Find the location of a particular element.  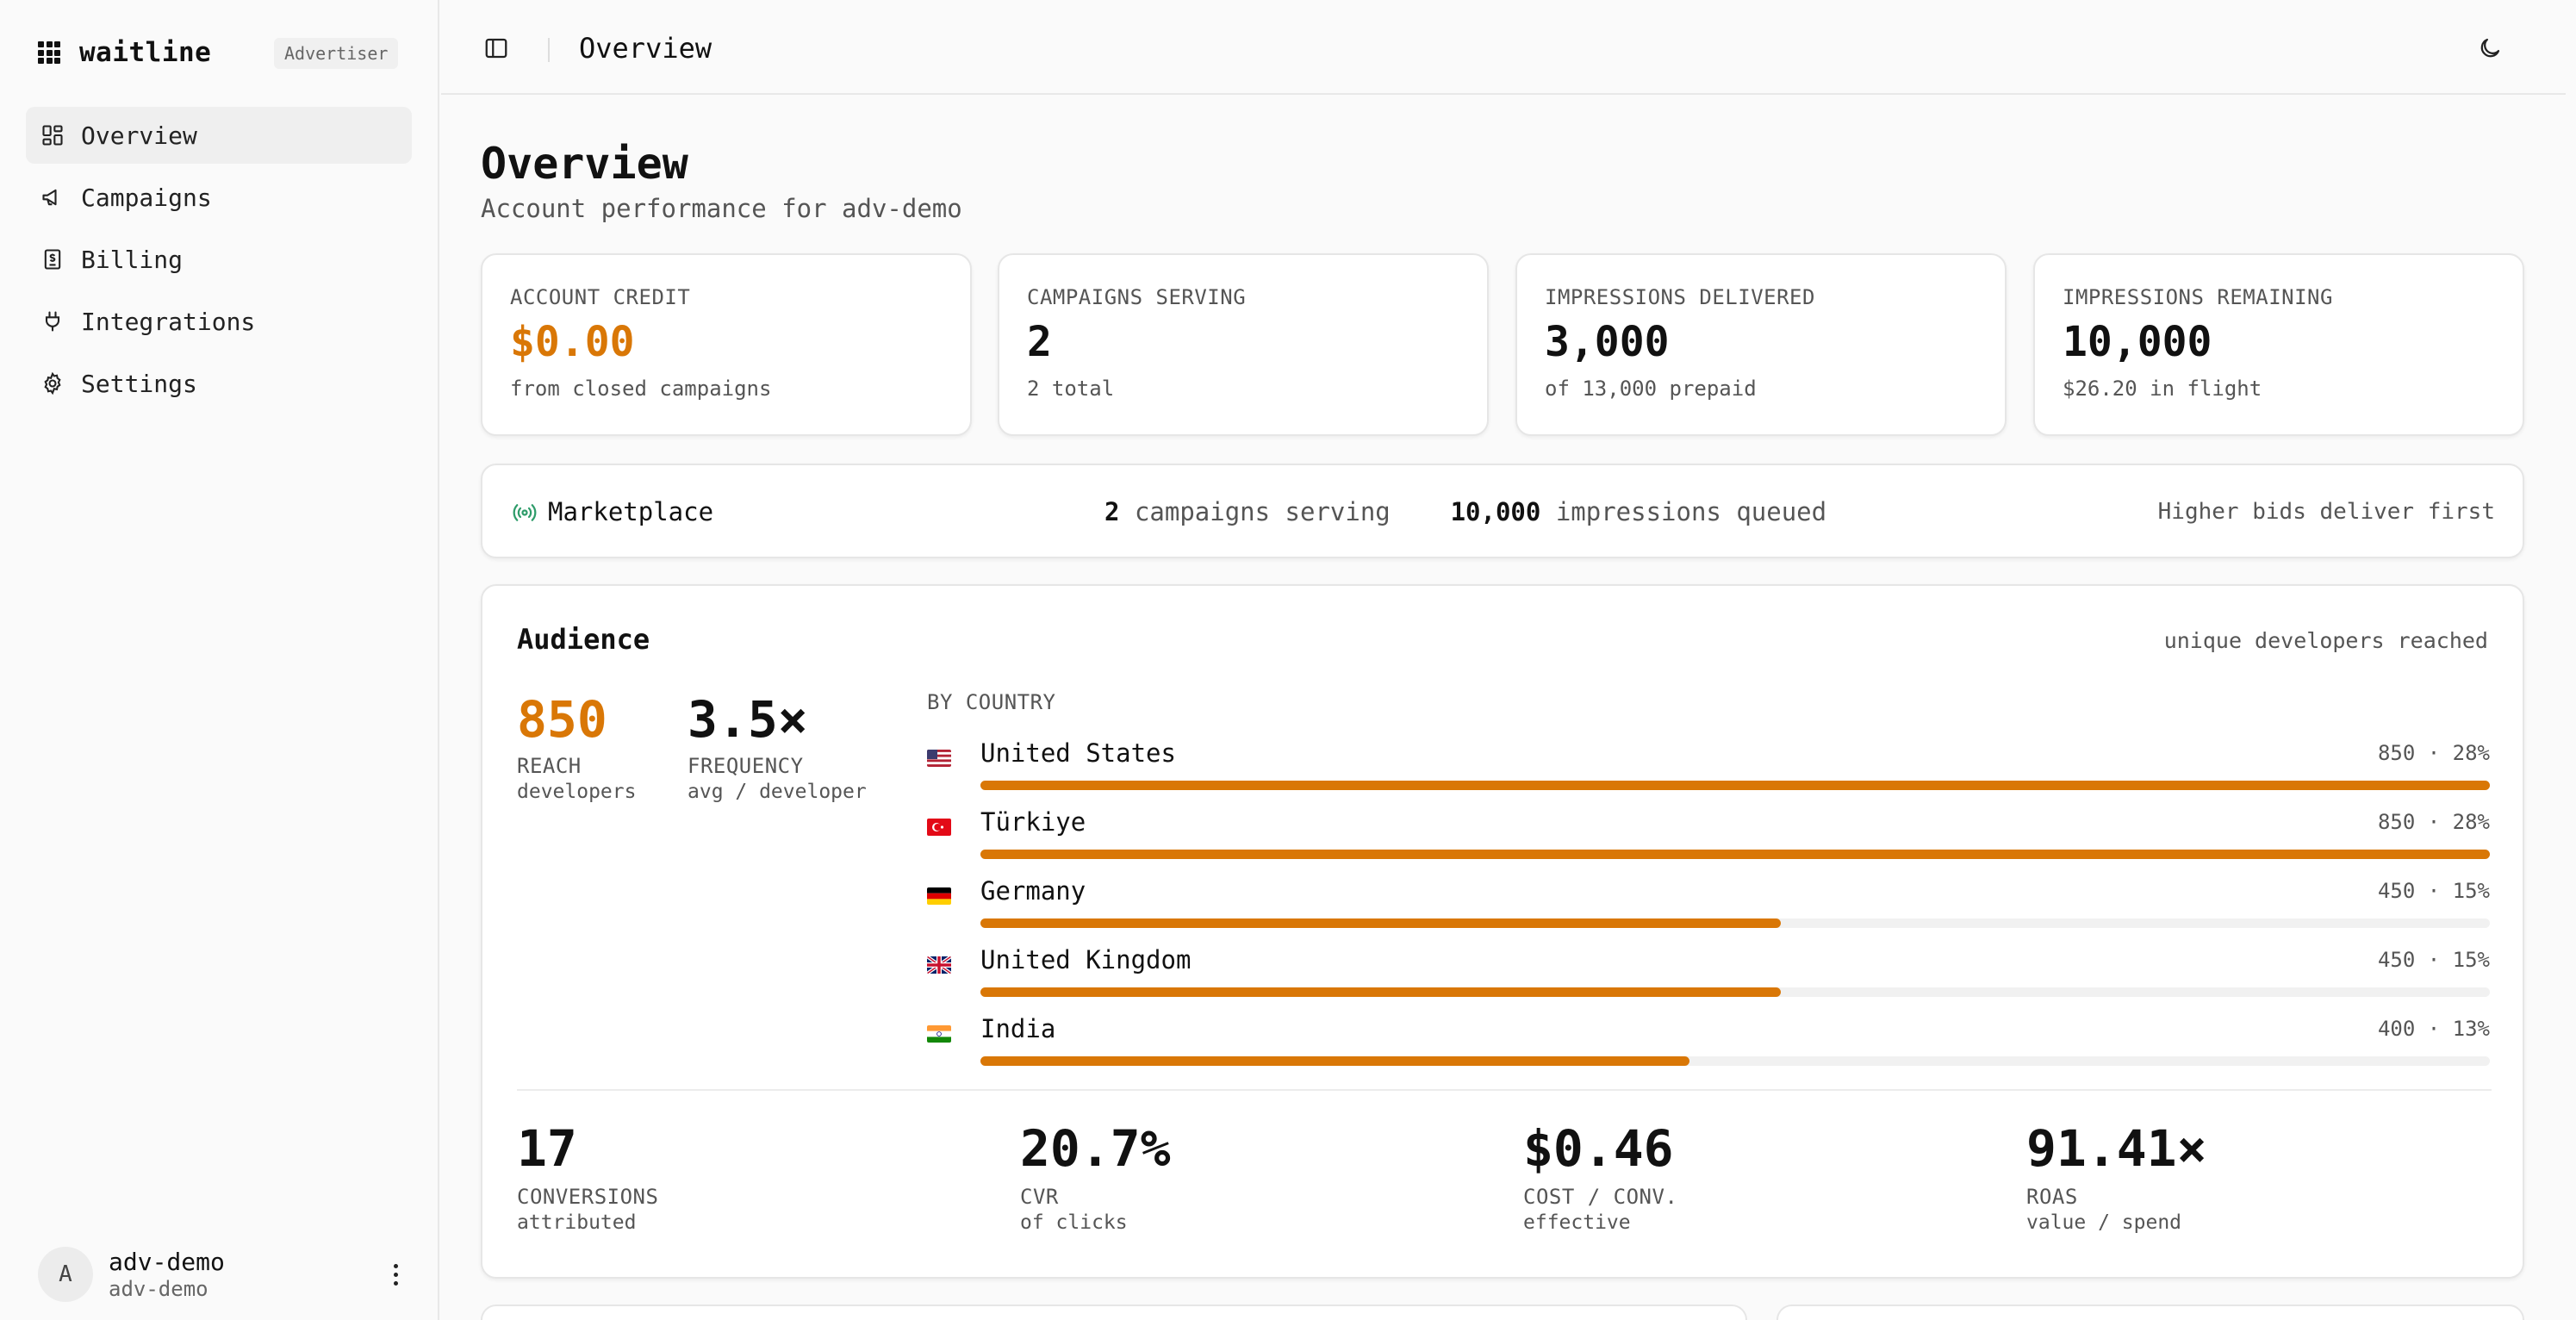

megaphone-icon is located at coordinates (53, 197).